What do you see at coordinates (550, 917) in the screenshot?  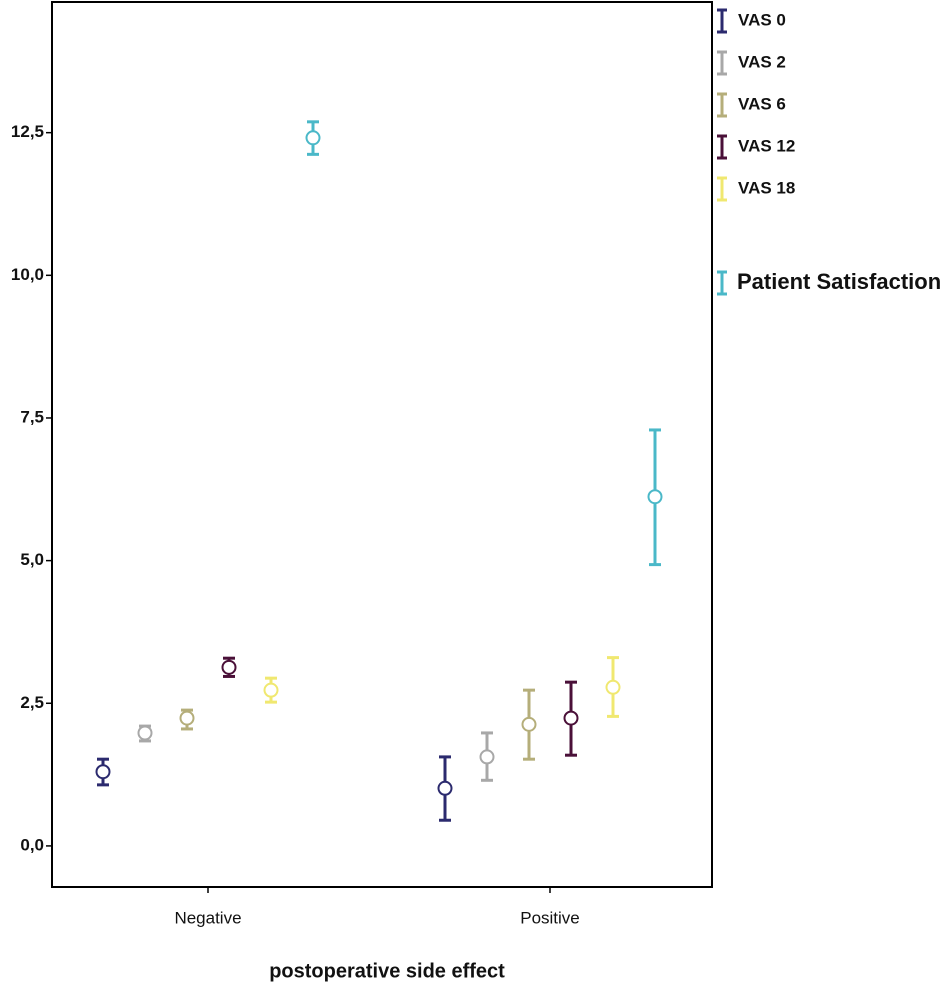 I see `x-tick-label: Positive` at bounding box center [550, 917].